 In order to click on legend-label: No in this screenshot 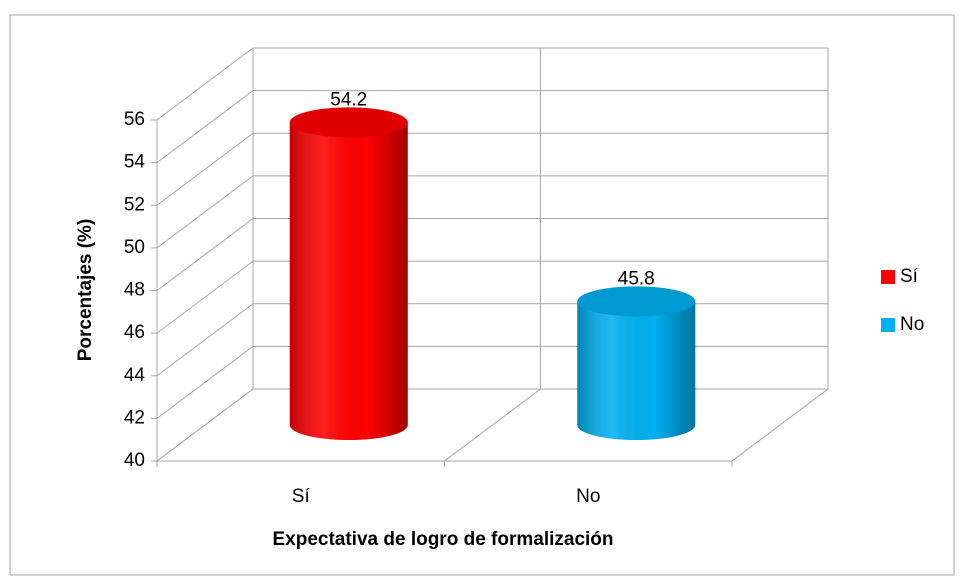, I will do `click(912, 324)`.